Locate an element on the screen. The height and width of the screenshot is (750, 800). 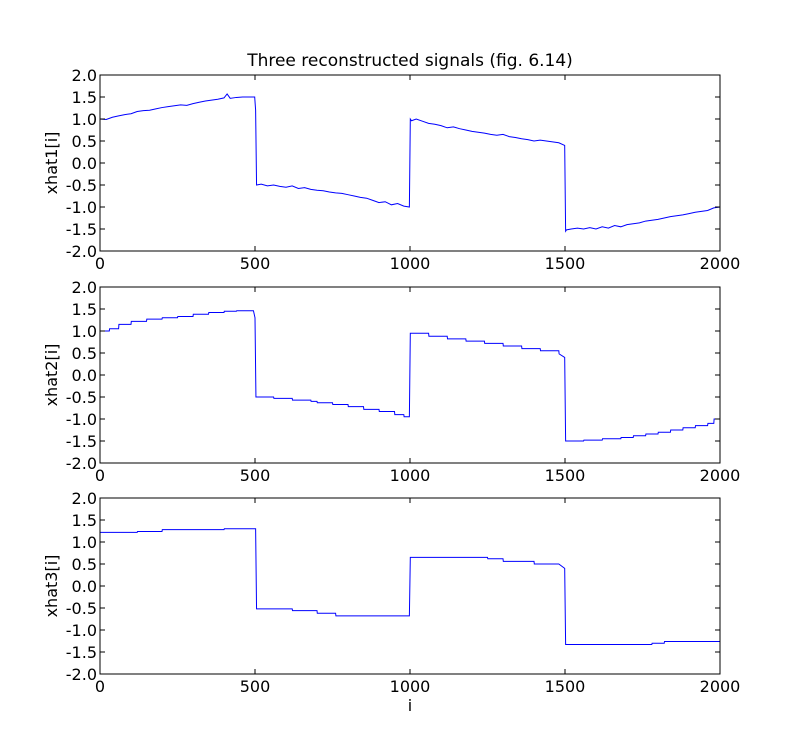
y-axis-label: xhat3[i] is located at coordinates (51, 586).